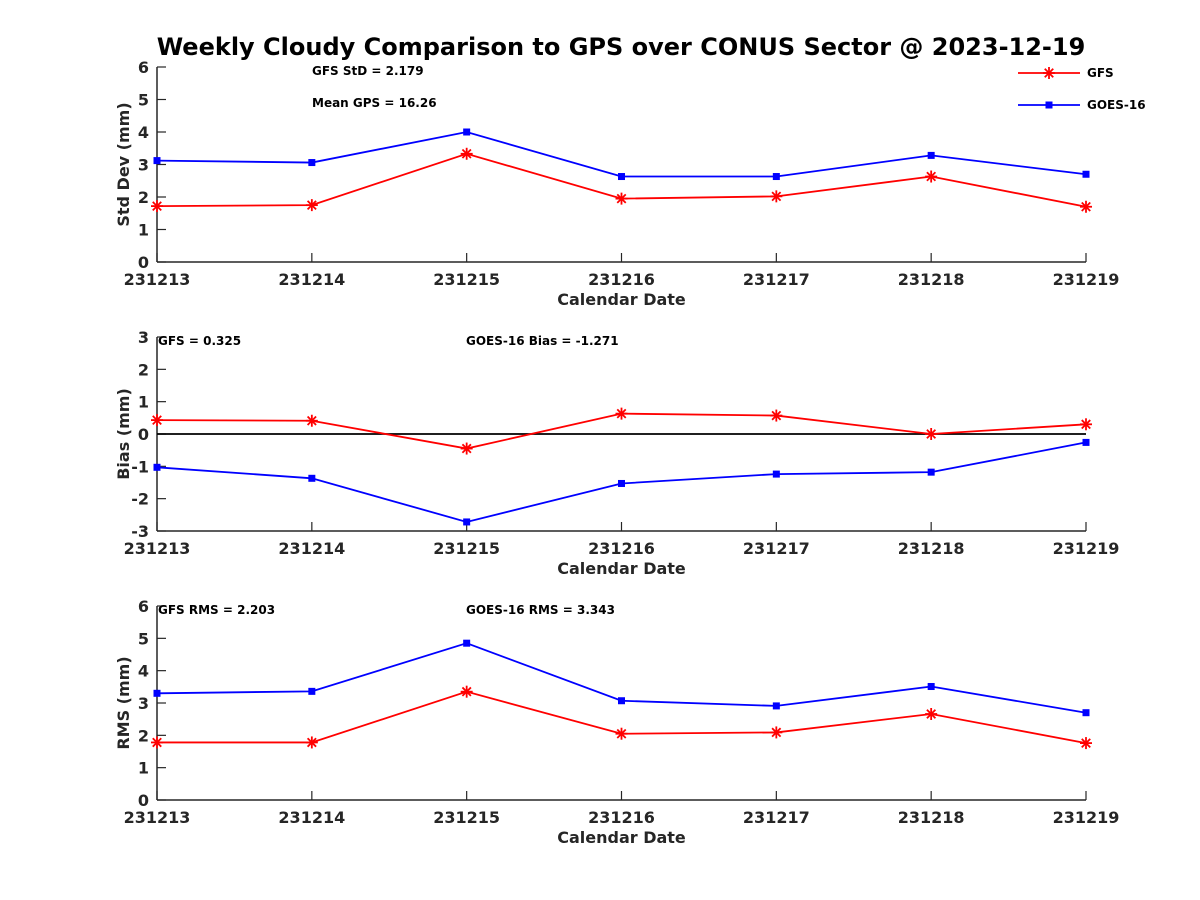 This screenshot has height=900, width=1200. Describe the element at coordinates (199, 341) in the screenshot. I see `annotation: GFS = 0.325` at that location.